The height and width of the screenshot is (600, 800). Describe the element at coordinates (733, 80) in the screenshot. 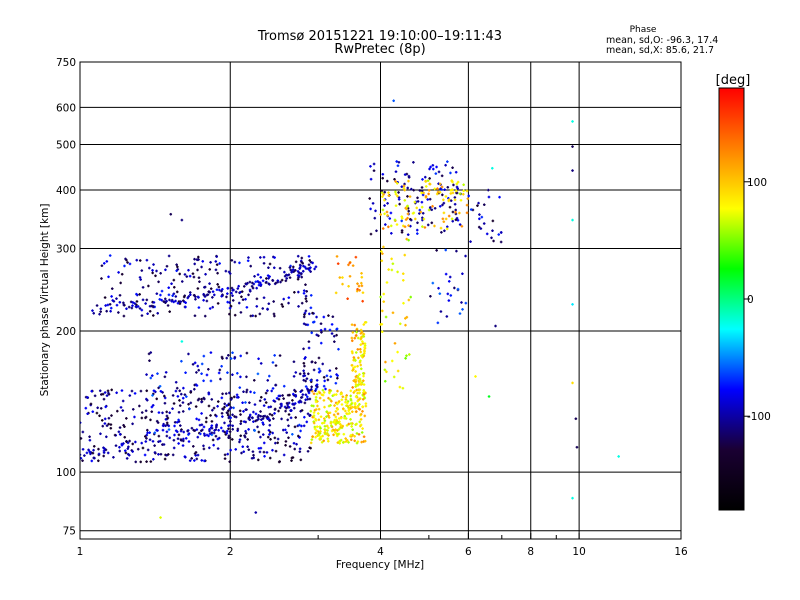

I see `colorbar-label: [deg]` at that location.